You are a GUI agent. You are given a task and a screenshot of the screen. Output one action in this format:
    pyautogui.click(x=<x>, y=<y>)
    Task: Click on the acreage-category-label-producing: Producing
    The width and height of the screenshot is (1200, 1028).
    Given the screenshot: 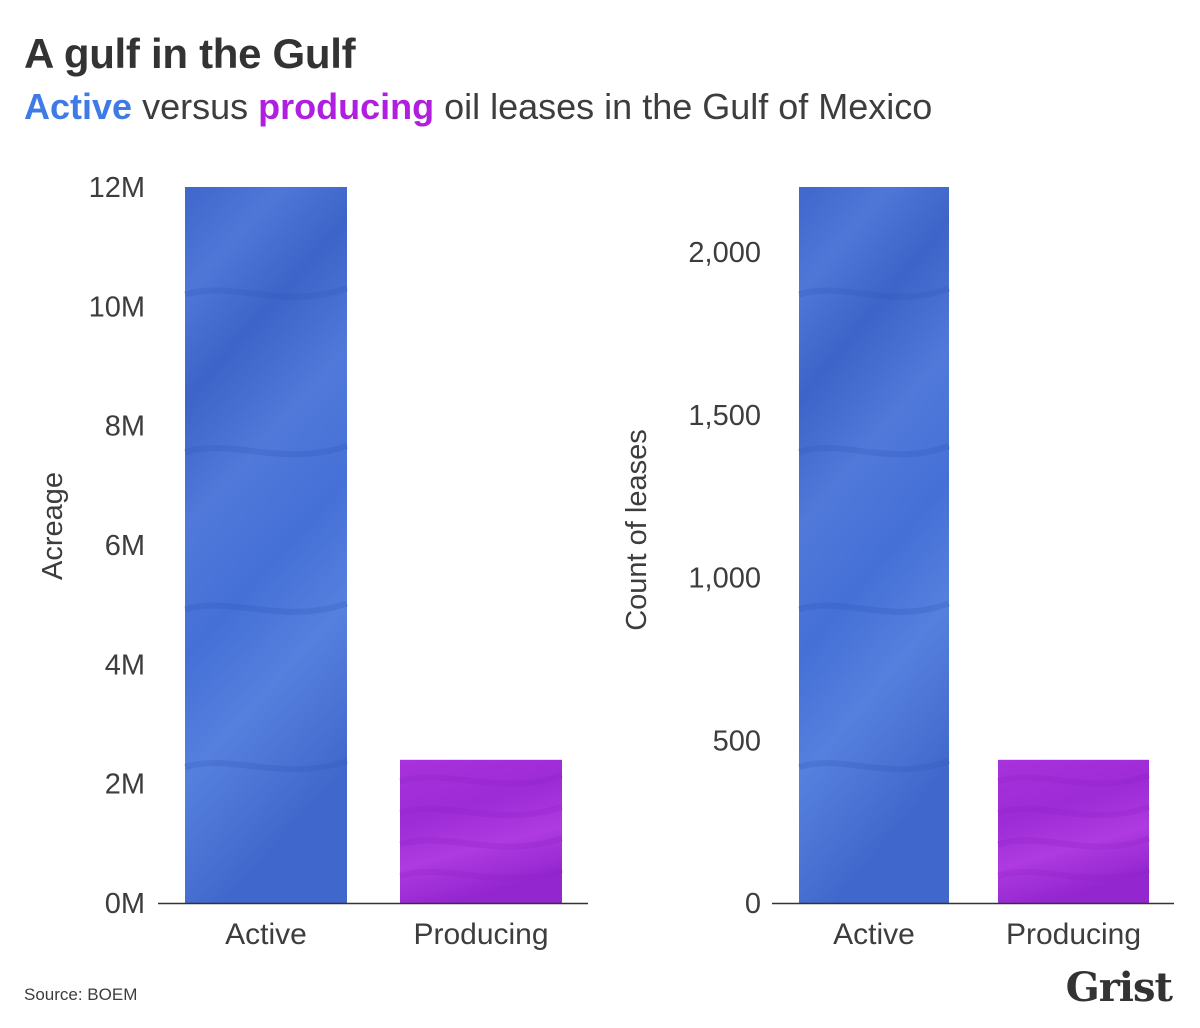 What is the action you would take?
    pyautogui.click(x=480, y=934)
    